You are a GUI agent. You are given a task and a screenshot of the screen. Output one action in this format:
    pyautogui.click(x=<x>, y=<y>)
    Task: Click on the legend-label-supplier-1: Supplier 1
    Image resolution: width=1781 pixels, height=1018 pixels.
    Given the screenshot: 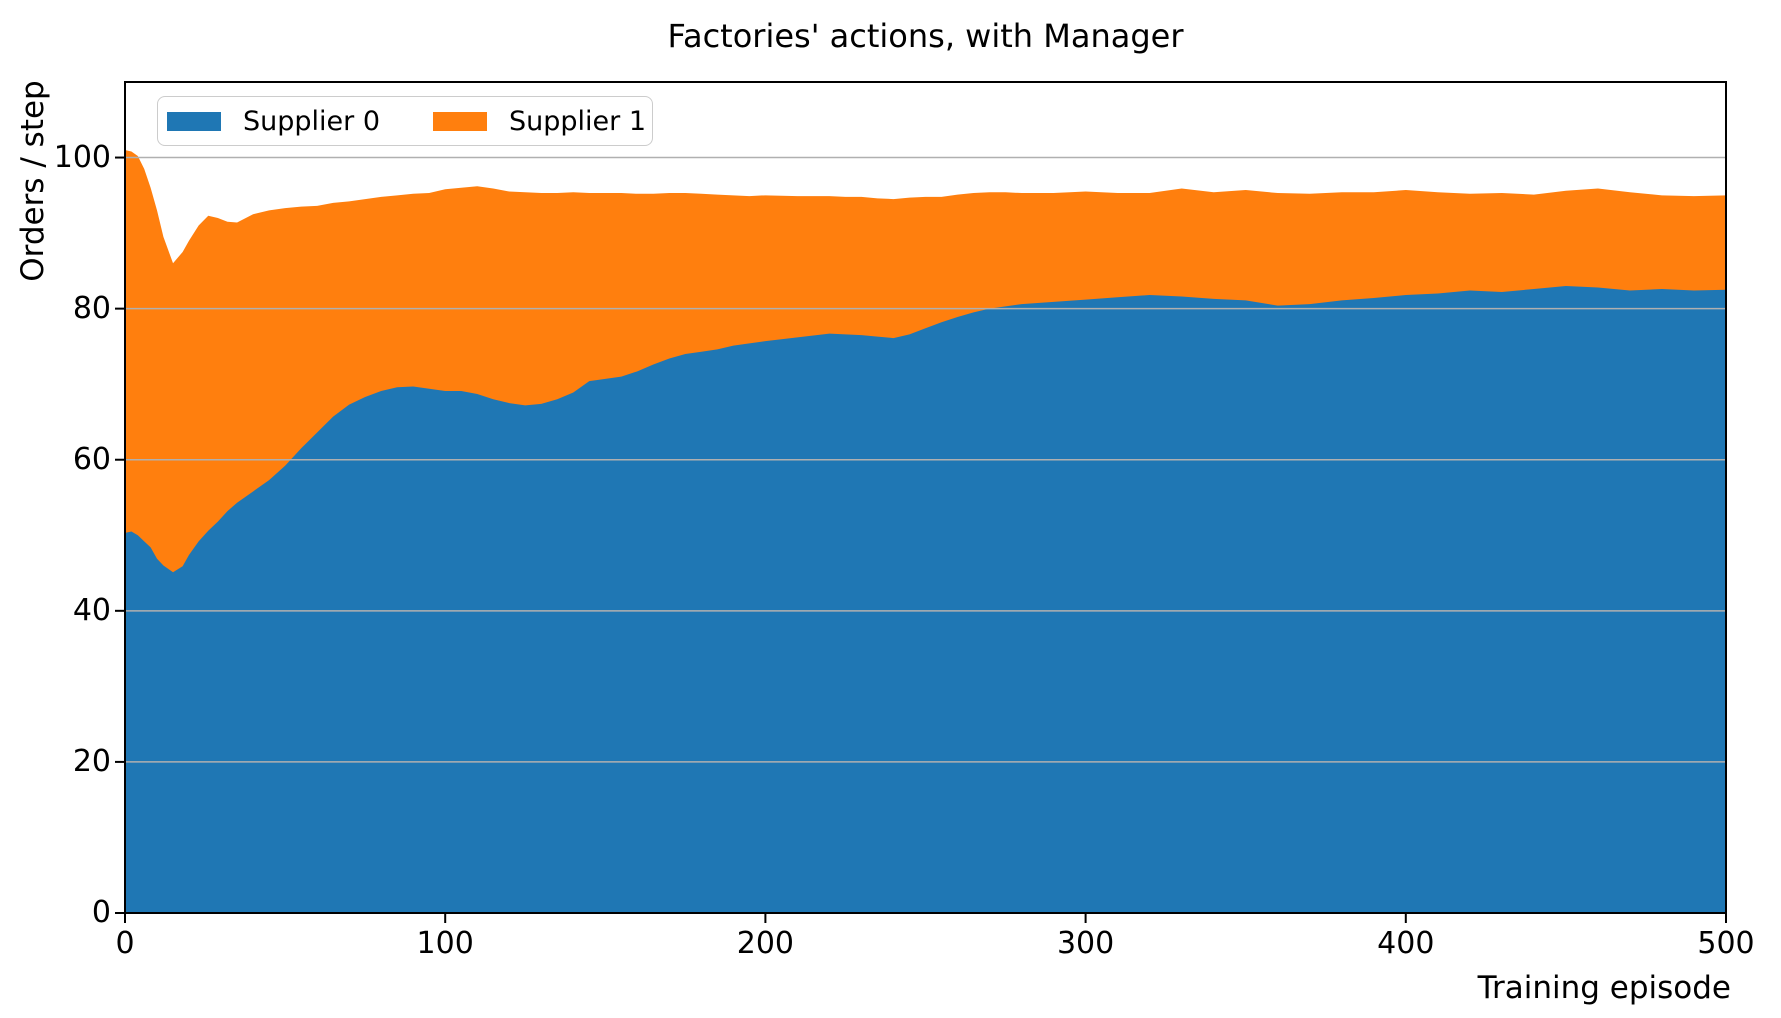 What is the action you would take?
    pyautogui.click(x=578, y=121)
    